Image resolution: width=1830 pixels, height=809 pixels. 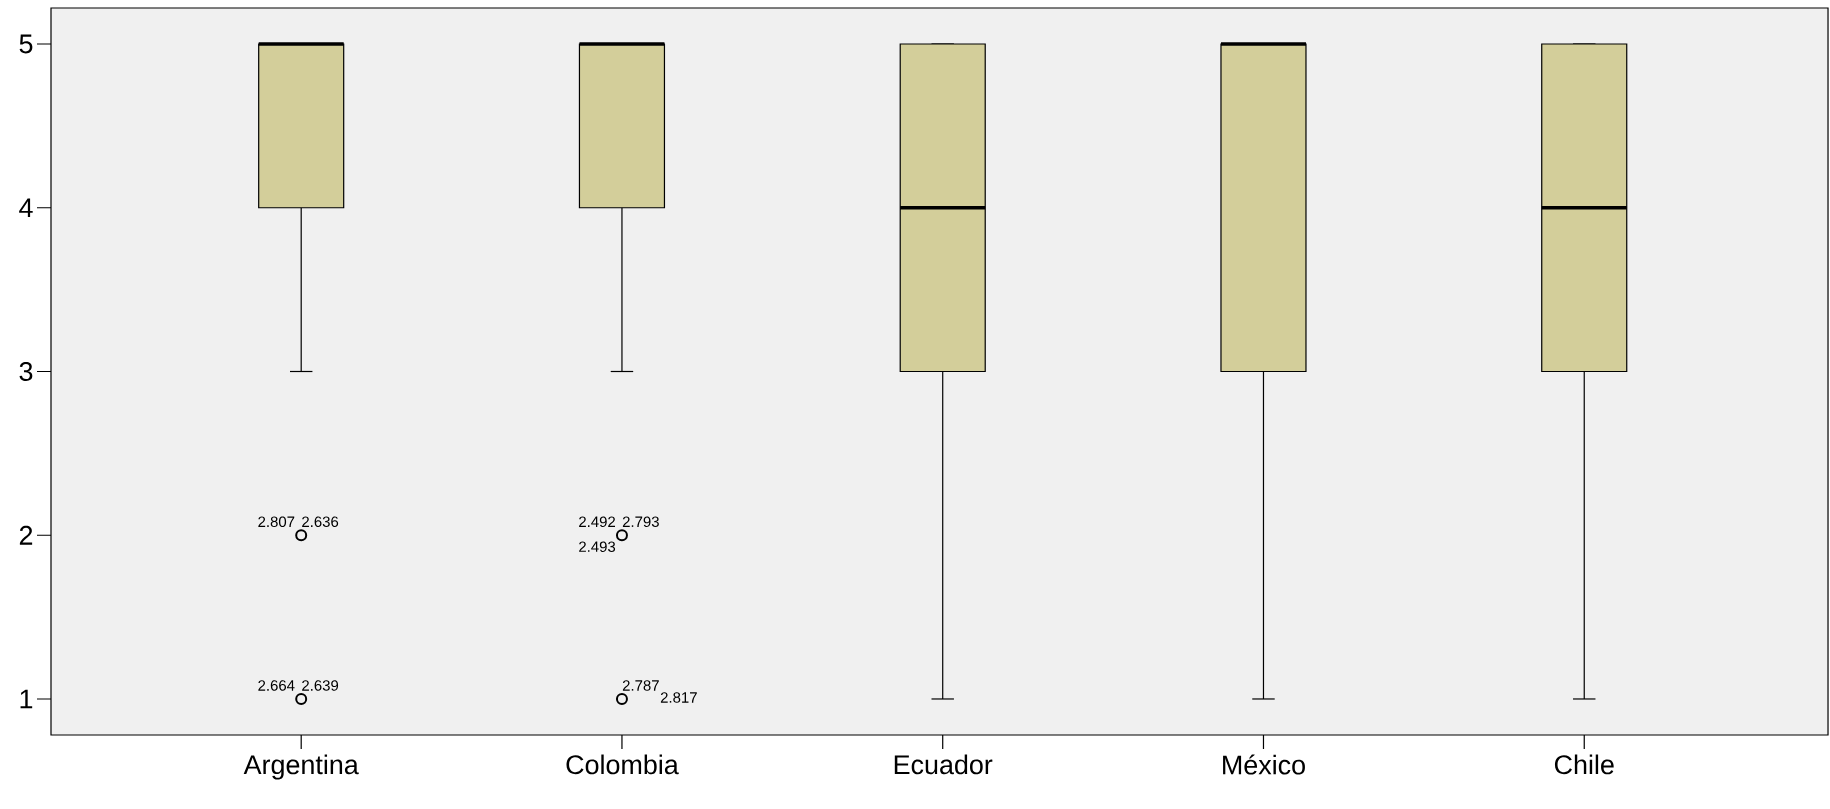 I want to click on annotation: 2.817, so click(x=678, y=697).